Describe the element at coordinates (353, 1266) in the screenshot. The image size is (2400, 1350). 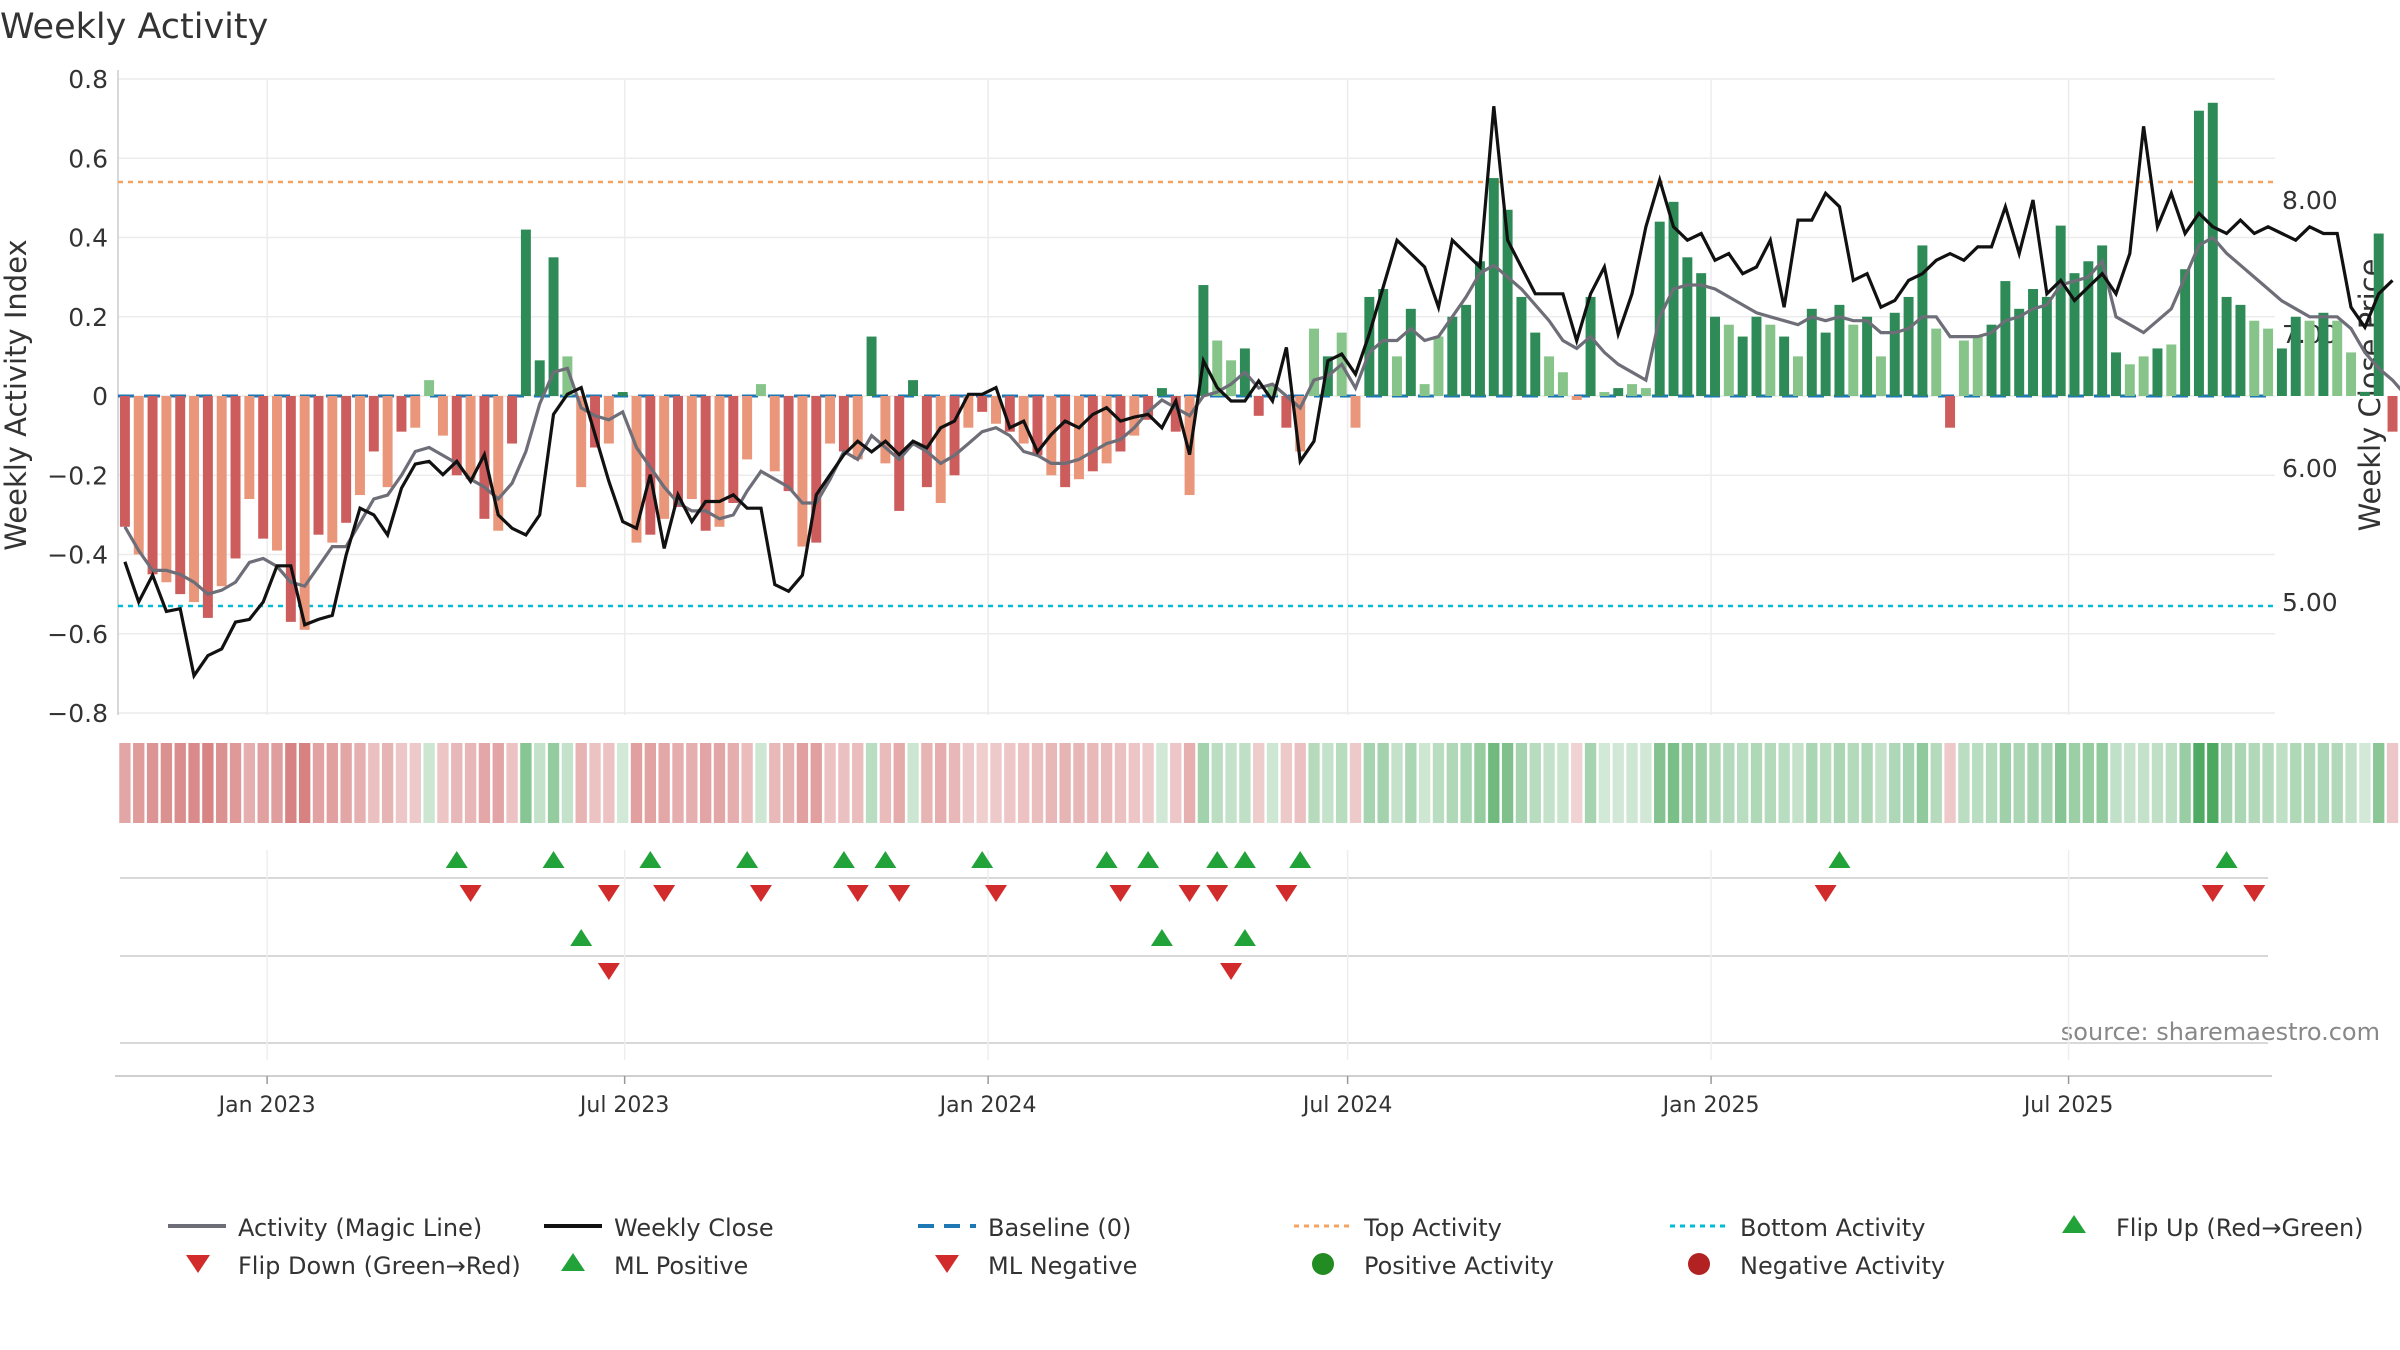
I see `legend-flip-down: Flip Down (Green→Red)` at that location.